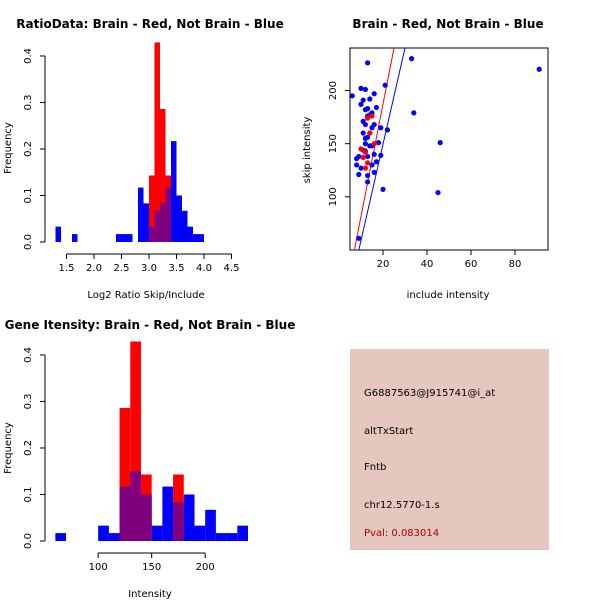 The height and width of the screenshot is (600, 600). I want to click on probe-id-text: G6887563@J915741@i_at, so click(429, 393).